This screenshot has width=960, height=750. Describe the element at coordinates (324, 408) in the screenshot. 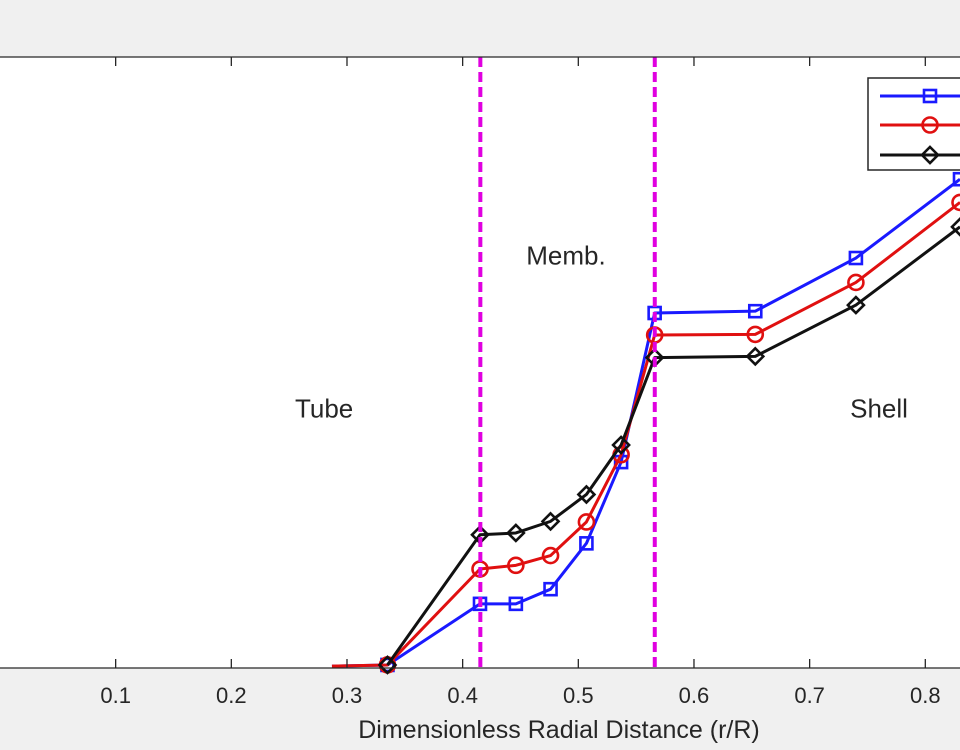

I see `region-label: Tube` at that location.